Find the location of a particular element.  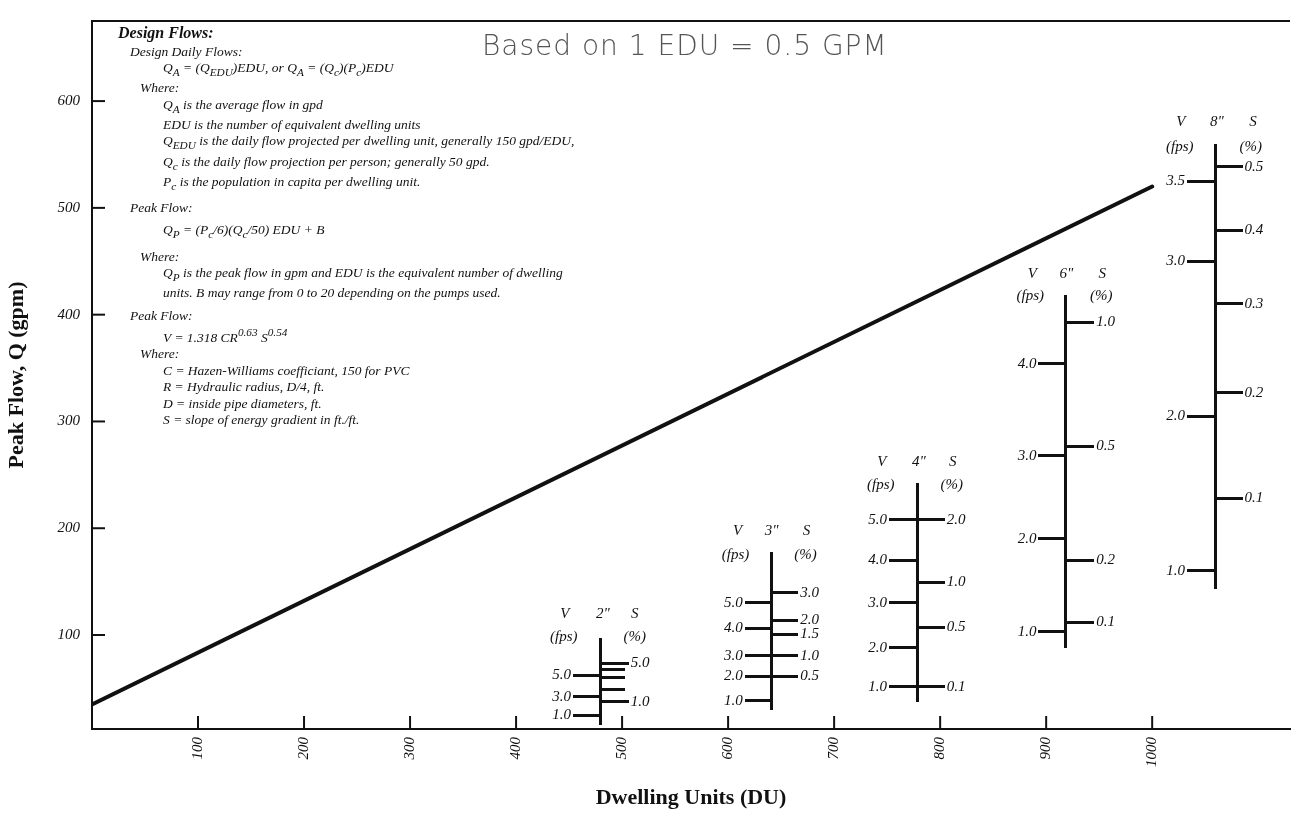

x-tick-label: 600 is located at coordinates (727, 748).